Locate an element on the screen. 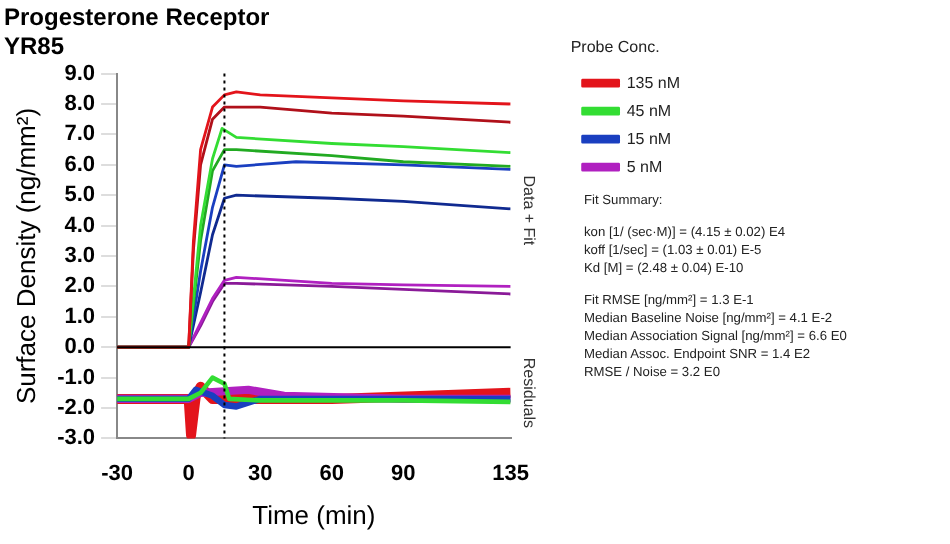  y-axis-title: Surface Density (ng/mm²) is located at coordinates (25, 256).